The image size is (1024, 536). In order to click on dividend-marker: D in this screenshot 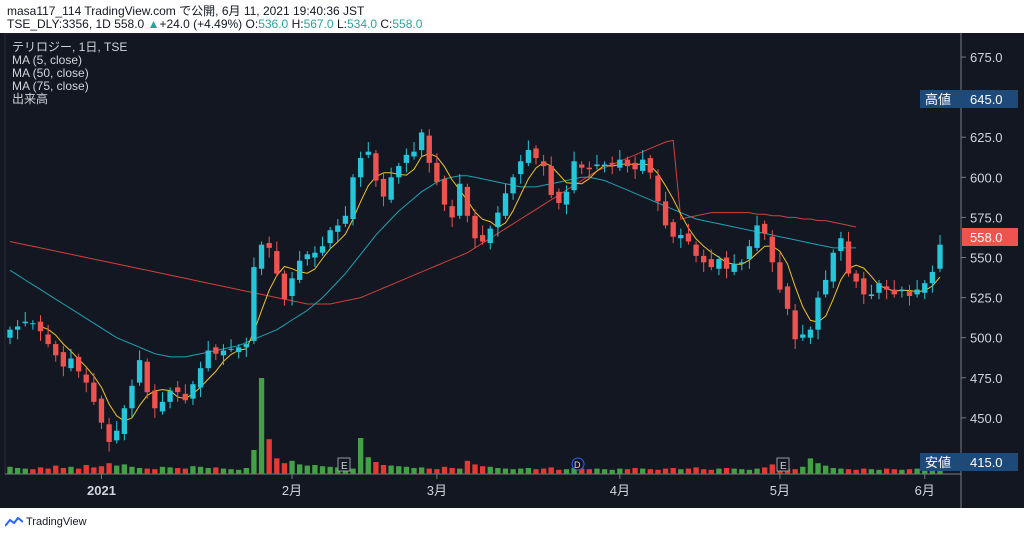, I will do `click(578, 464)`.